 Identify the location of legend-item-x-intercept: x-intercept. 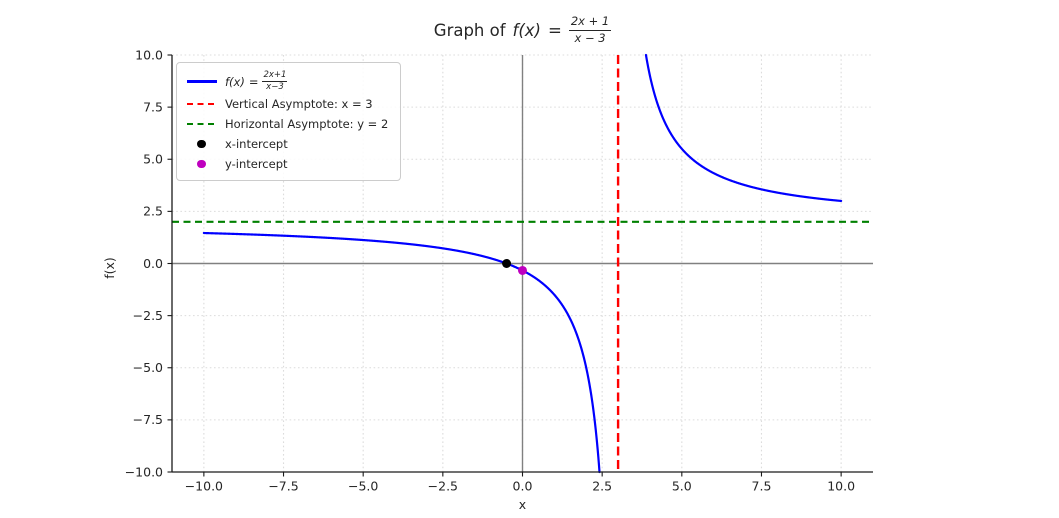
(287, 144).